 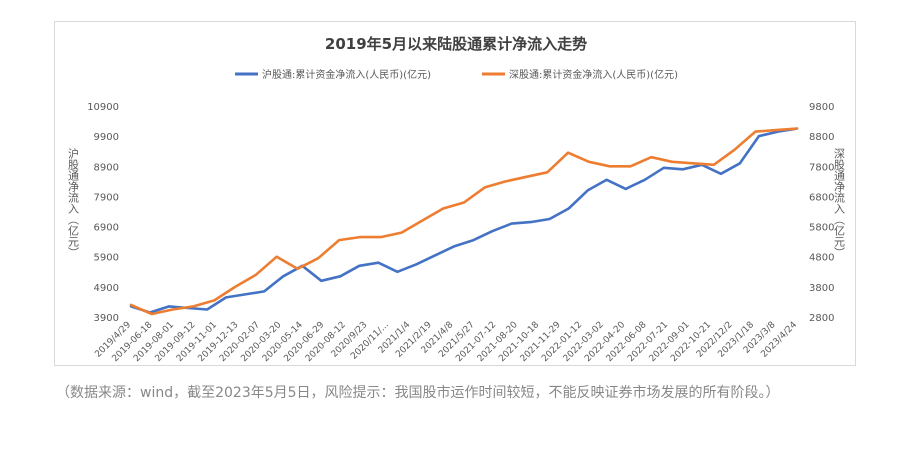 I want to click on left-axis-ticks: 10900 9900 8900 7900 6900 5900 4900 3900, so click(x=103, y=213).